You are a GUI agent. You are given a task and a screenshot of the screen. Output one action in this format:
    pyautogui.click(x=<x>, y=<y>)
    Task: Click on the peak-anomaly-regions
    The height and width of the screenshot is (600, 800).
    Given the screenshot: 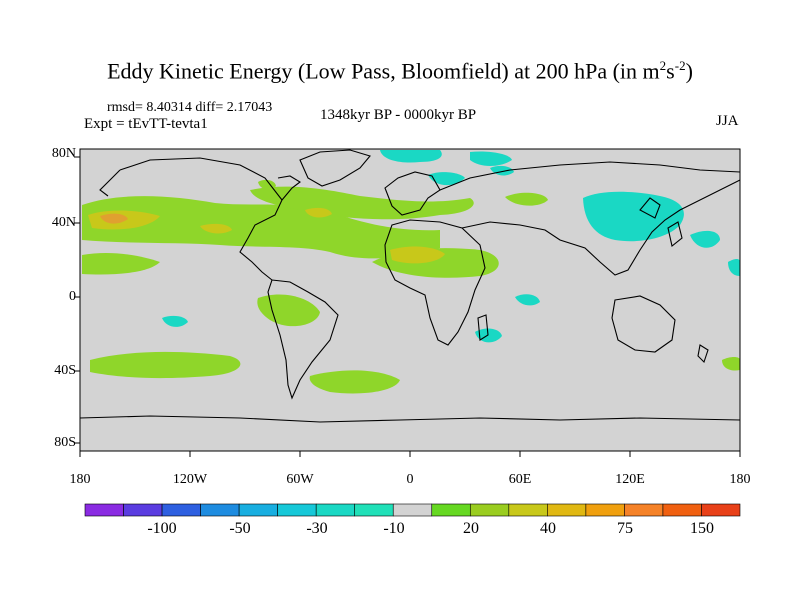 What is the action you would take?
    pyautogui.click(x=114, y=218)
    